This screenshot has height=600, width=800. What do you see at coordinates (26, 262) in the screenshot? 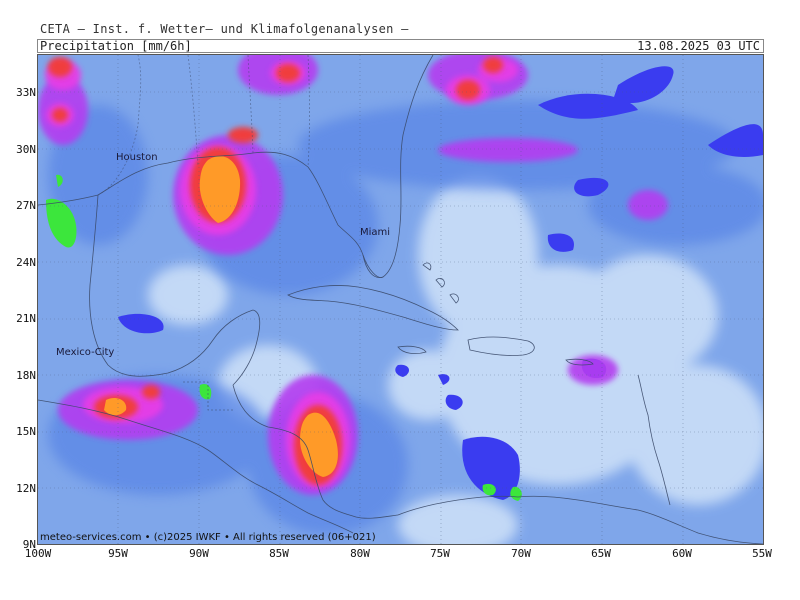
I see `lat-label-24n: 24N` at bounding box center [26, 262].